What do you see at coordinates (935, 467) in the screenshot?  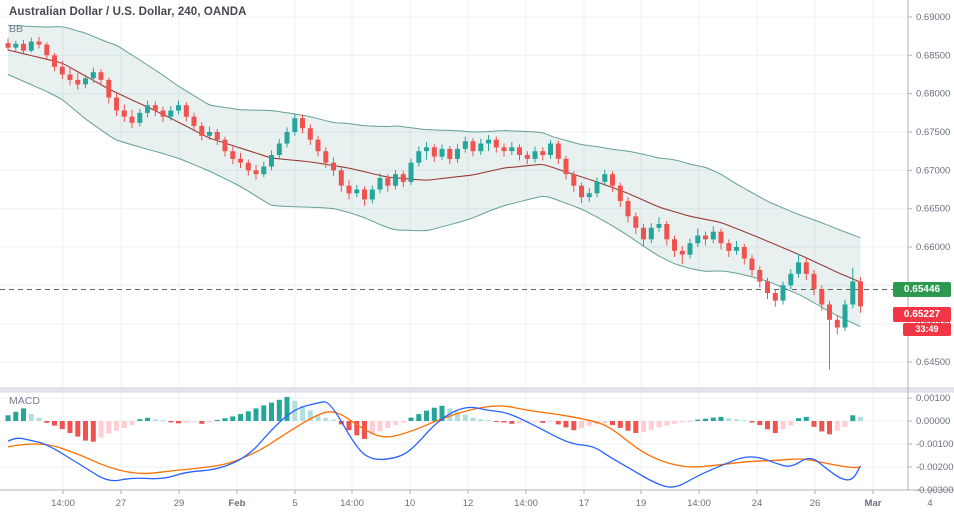 I see `price-tick-label: -0.00200` at bounding box center [935, 467].